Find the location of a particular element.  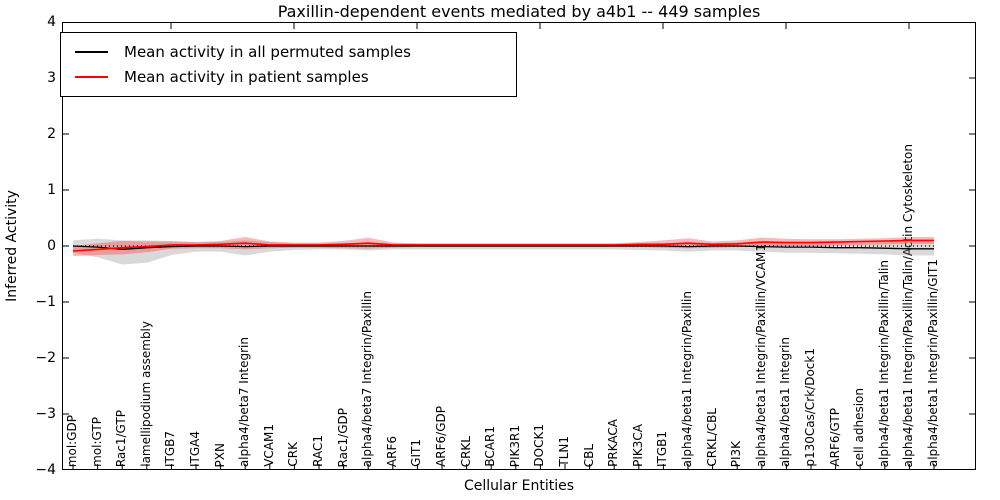

y-tick-label: −3 is located at coordinates (45, 414).